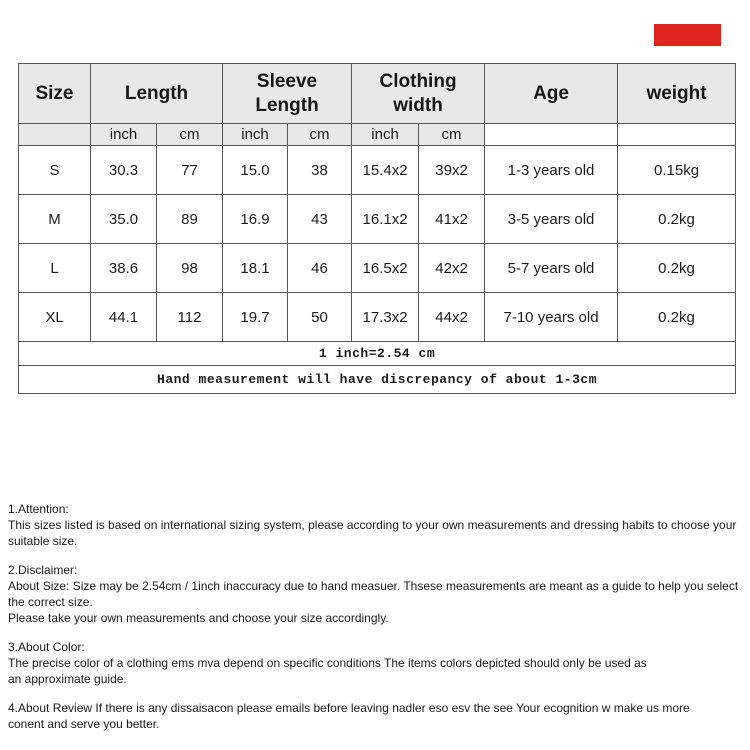  I want to click on cell-sleeve-cm: 46, so click(320, 268).